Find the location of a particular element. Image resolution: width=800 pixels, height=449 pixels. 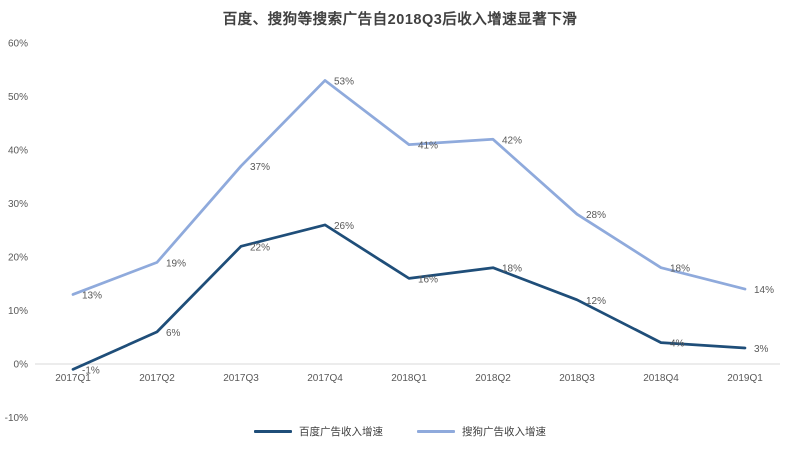

data-label: 16% is located at coordinates (428, 279).